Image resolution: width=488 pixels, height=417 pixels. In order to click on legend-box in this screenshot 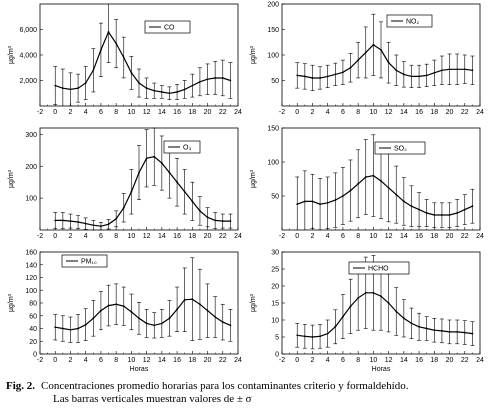, I will do `click(84, 261)`.